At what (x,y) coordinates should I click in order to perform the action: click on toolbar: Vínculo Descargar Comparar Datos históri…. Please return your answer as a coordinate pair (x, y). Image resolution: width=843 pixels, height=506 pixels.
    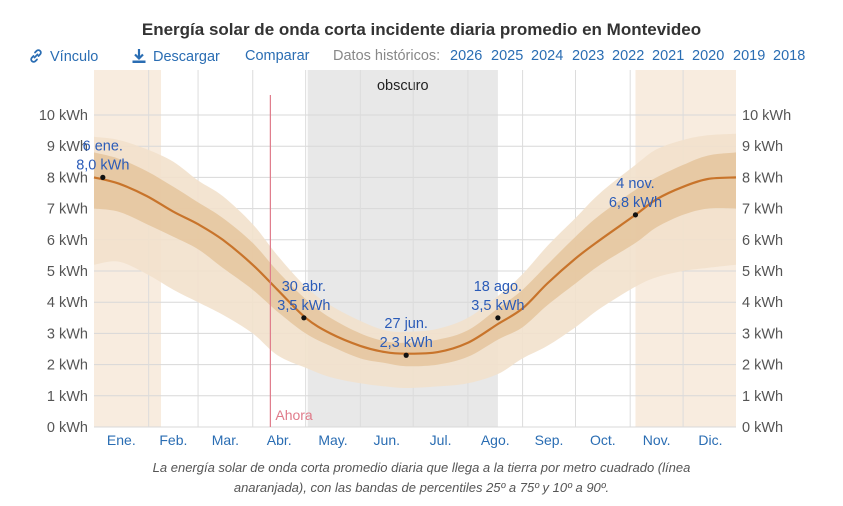
    Looking at the image, I should click on (421, 58).